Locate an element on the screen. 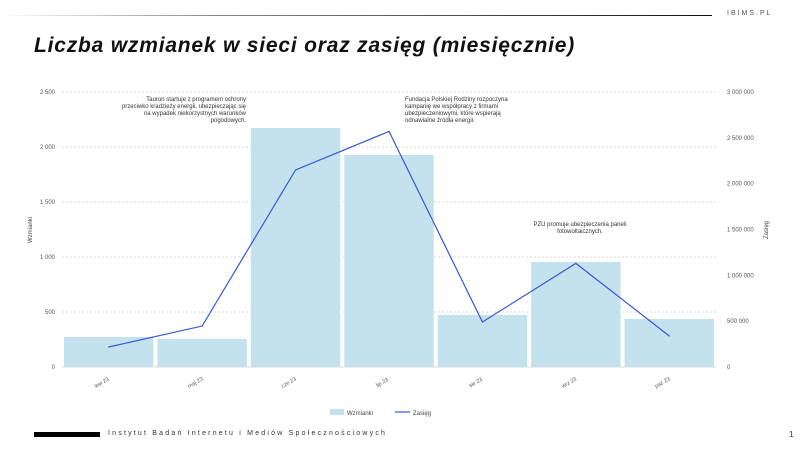  bar-cze 23 is located at coordinates (295, 247).